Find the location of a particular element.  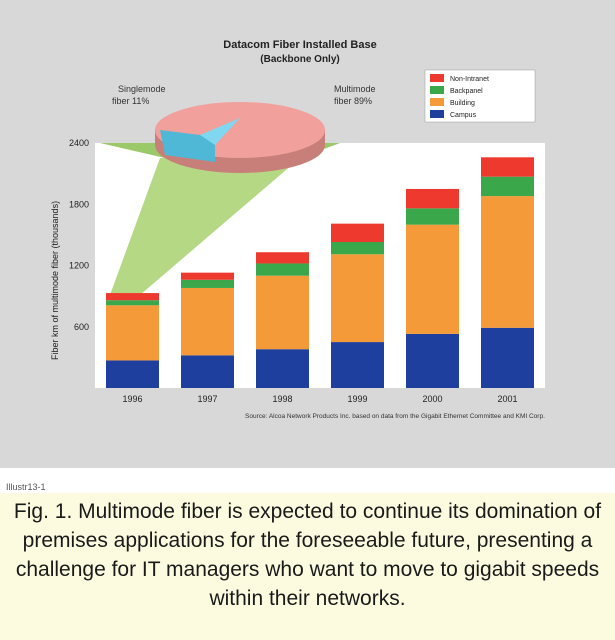

legend: Non-Intranet Backpanel Building Campus is located at coordinates (480, 96).